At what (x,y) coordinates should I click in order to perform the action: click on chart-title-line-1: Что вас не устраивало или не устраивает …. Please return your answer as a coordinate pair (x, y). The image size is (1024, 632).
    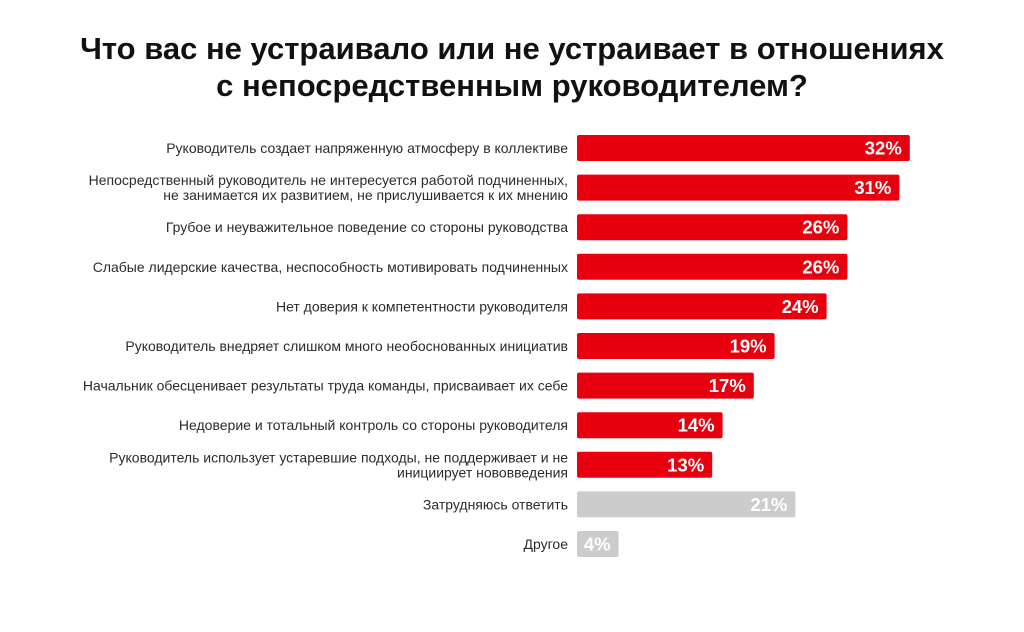
    Looking at the image, I should click on (512, 48).